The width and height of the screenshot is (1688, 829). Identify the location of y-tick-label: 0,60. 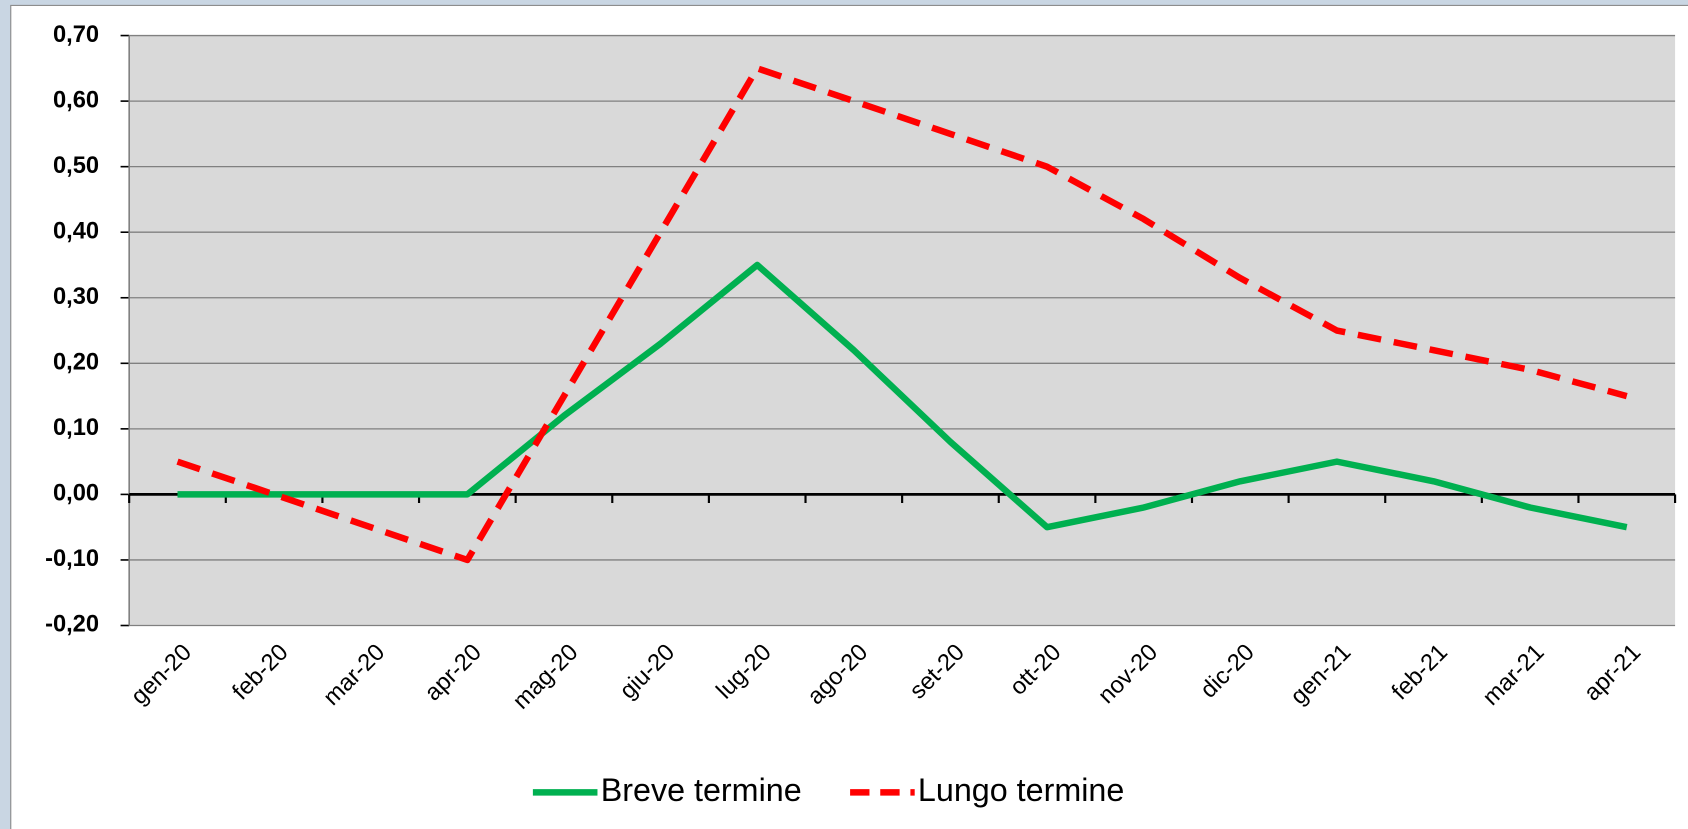
(76, 100).